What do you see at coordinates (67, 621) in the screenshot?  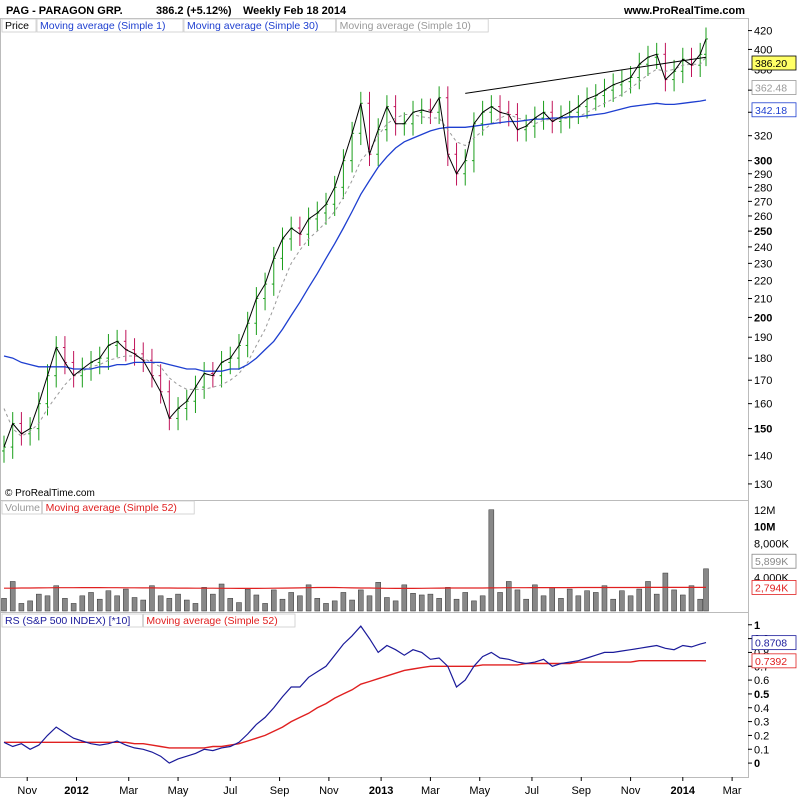 I see `legend-entry: RS (S&P 500 INDEX) [*10]` at bounding box center [67, 621].